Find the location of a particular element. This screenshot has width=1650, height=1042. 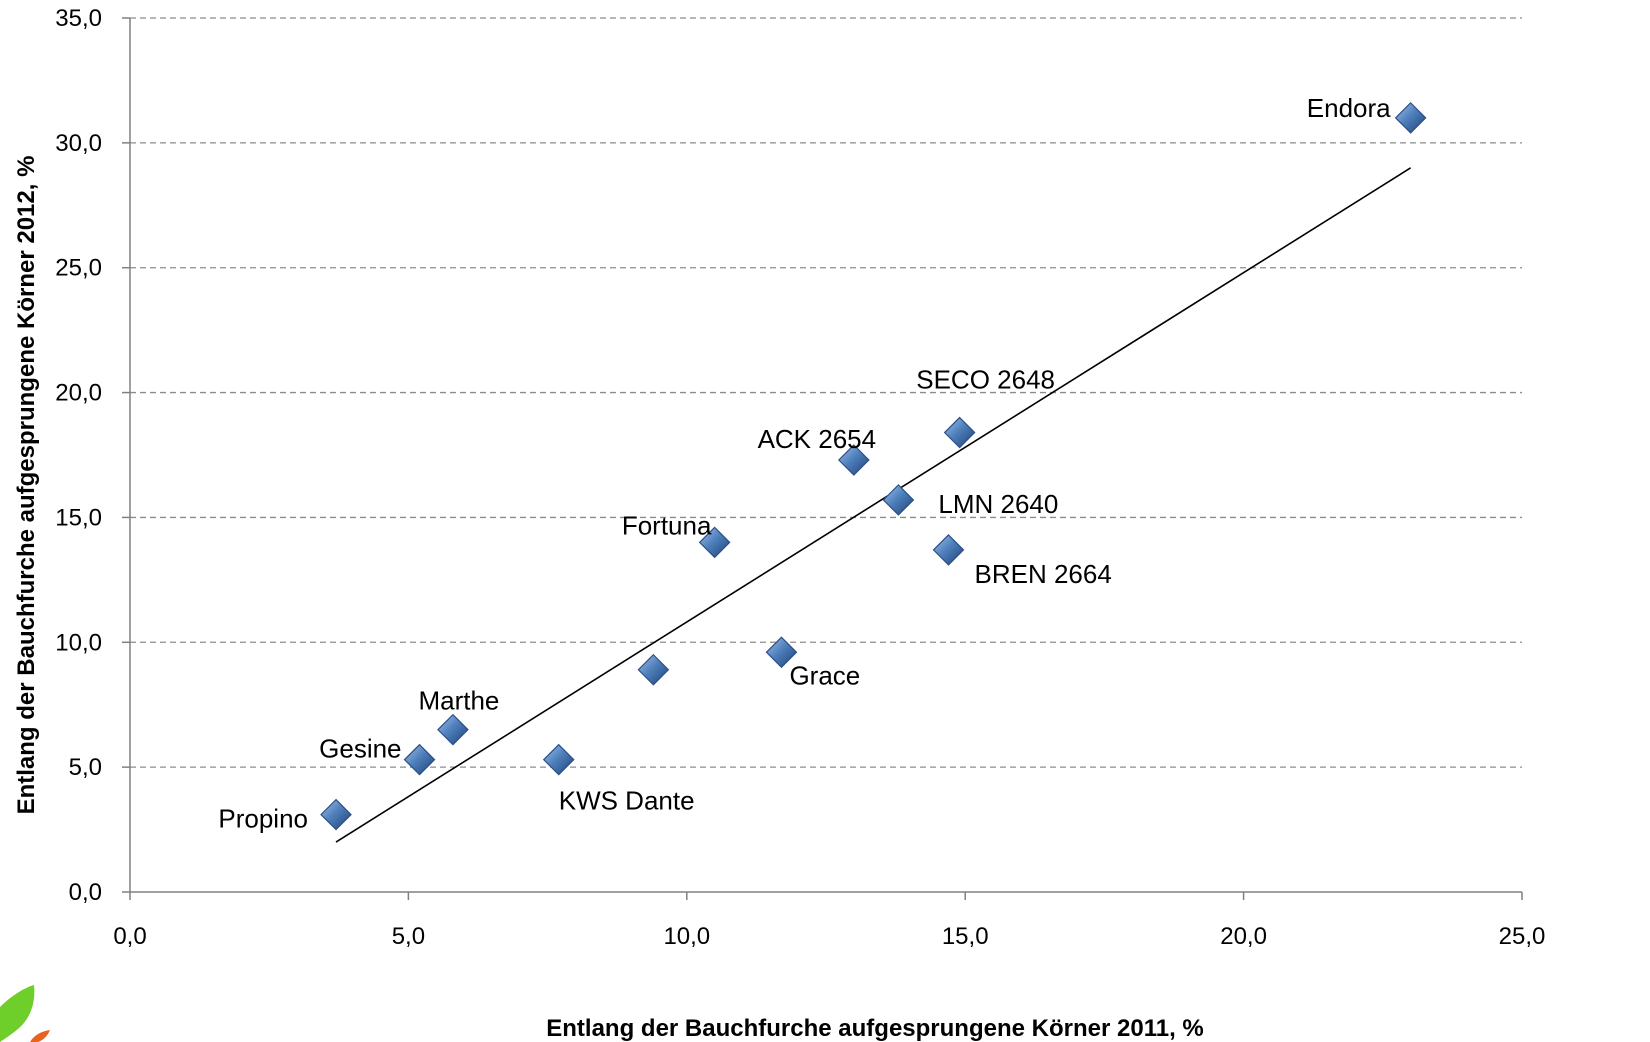

data-label: Propino is located at coordinates (263, 819).